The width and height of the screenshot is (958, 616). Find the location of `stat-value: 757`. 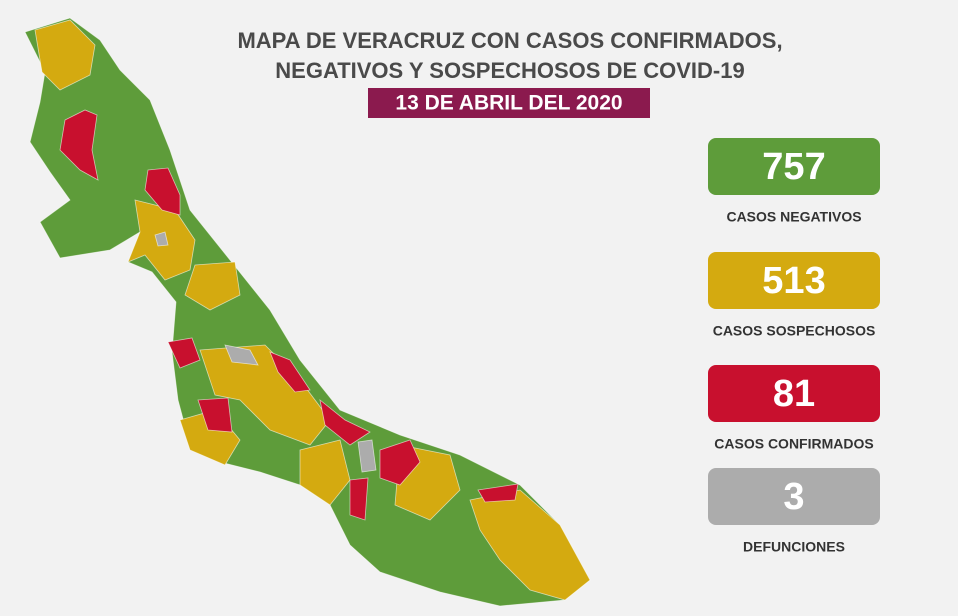

stat-value: 757 is located at coordinates (793, 167).